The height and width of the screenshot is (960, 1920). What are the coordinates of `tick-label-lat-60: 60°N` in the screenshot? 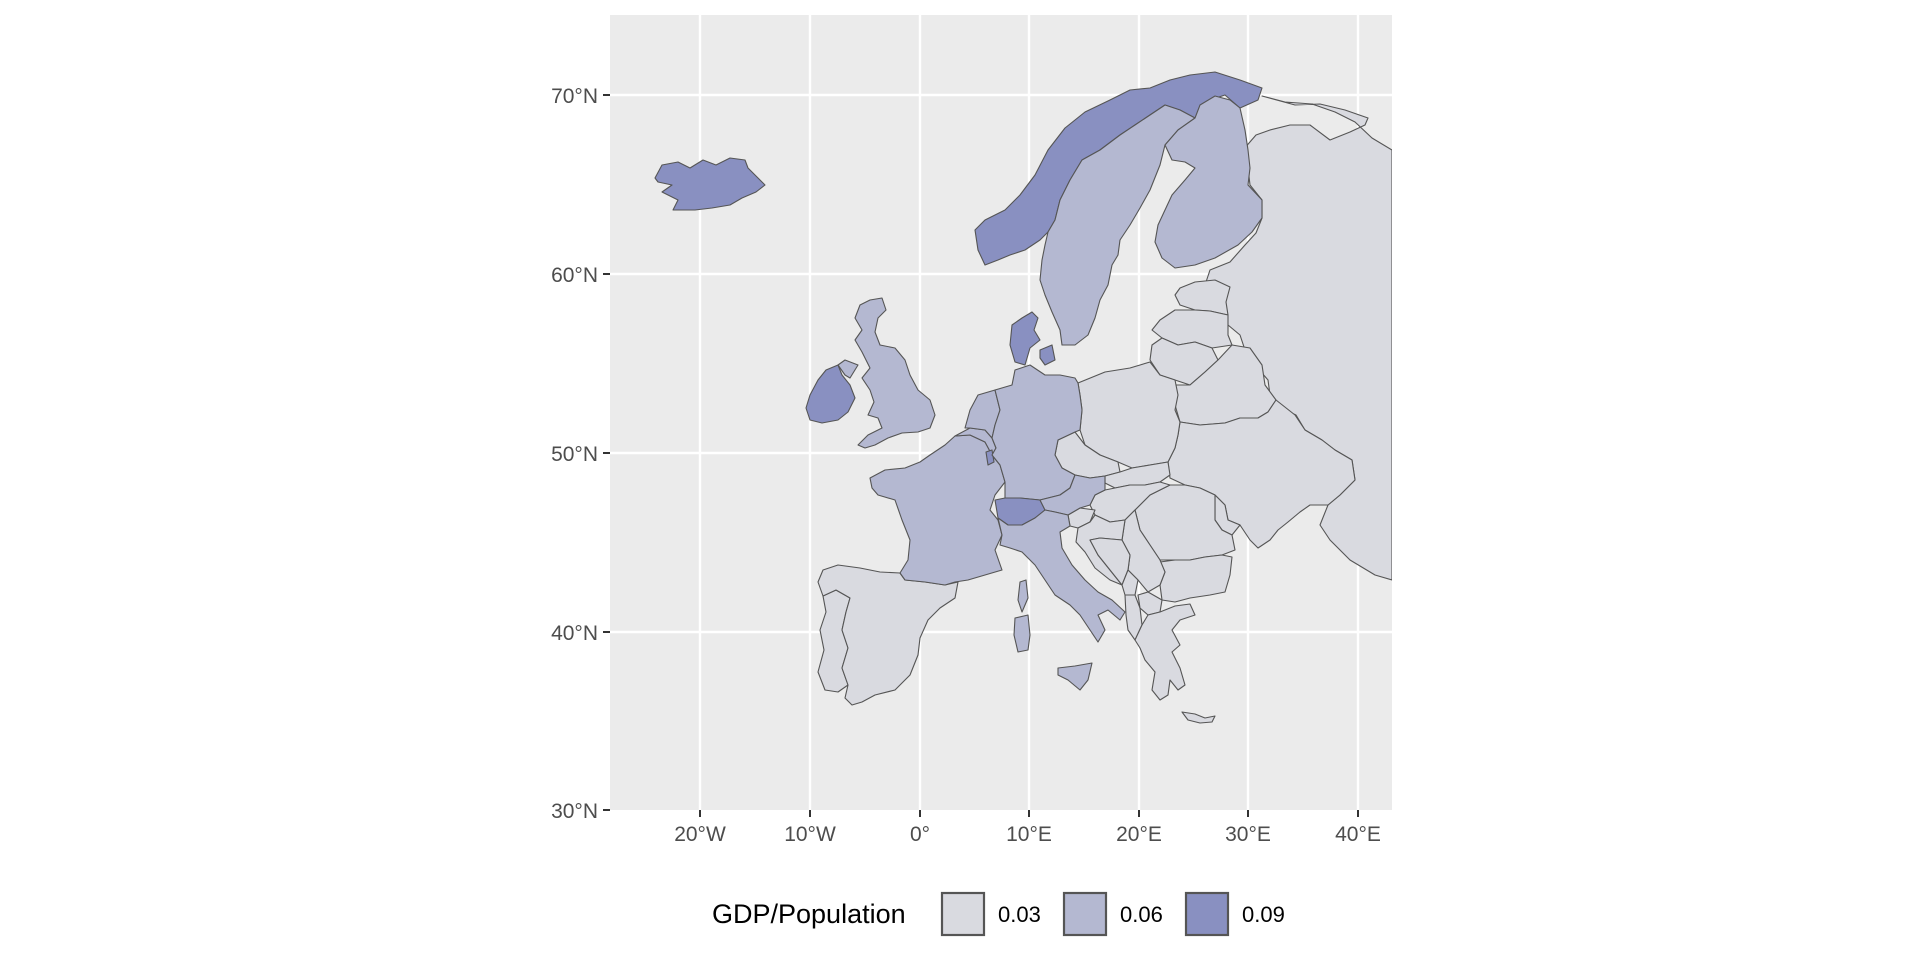 It's located at (574, 275).